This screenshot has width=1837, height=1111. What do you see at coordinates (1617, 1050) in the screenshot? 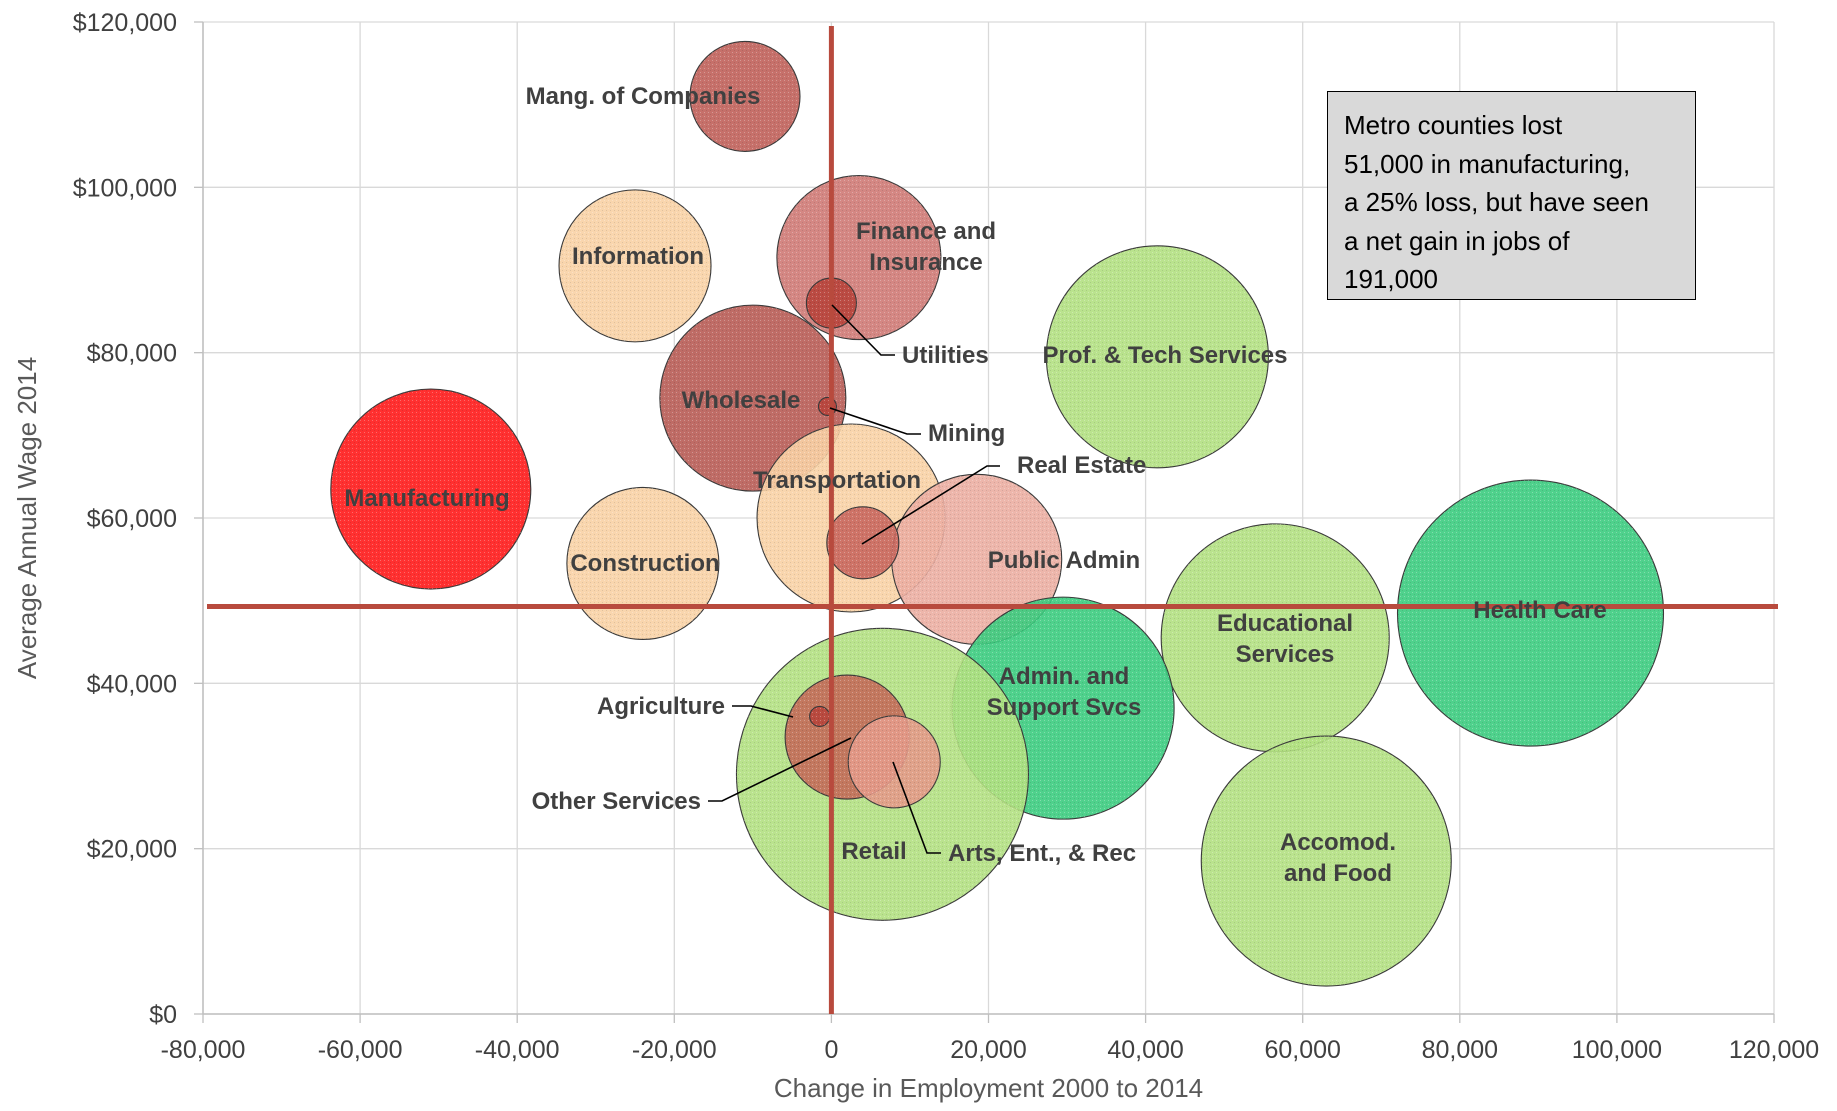
I see `x-tick-label: 100,000` at bounding box center [1617, 1050].